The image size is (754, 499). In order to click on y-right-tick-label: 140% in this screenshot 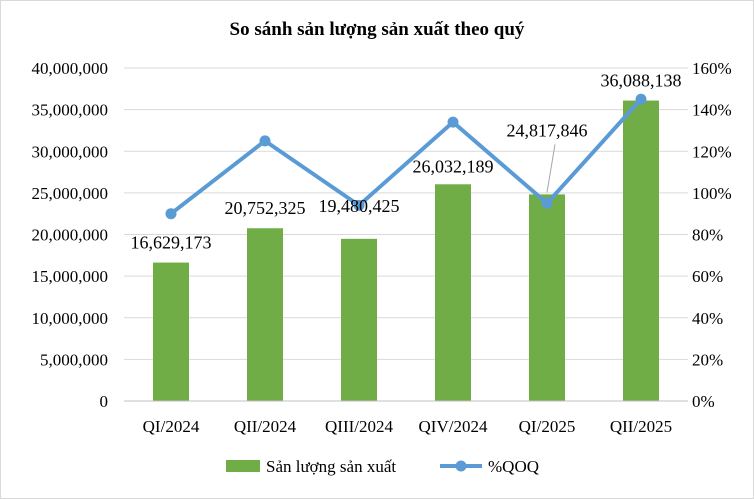, I will do `click(712, 110)`.